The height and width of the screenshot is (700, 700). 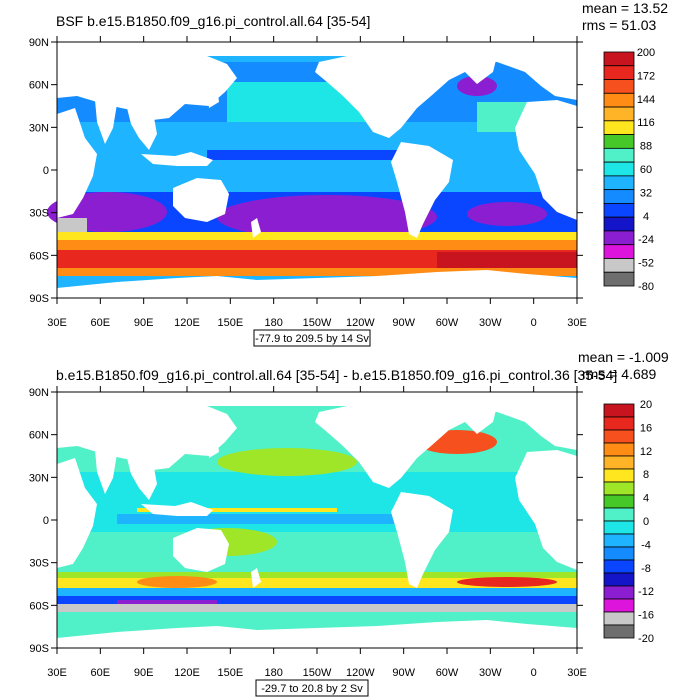 What do you see at coordinates (144, 673) in the screenshot?
I see `lon-tick-label: 90E` at bounding box center [144, 673].